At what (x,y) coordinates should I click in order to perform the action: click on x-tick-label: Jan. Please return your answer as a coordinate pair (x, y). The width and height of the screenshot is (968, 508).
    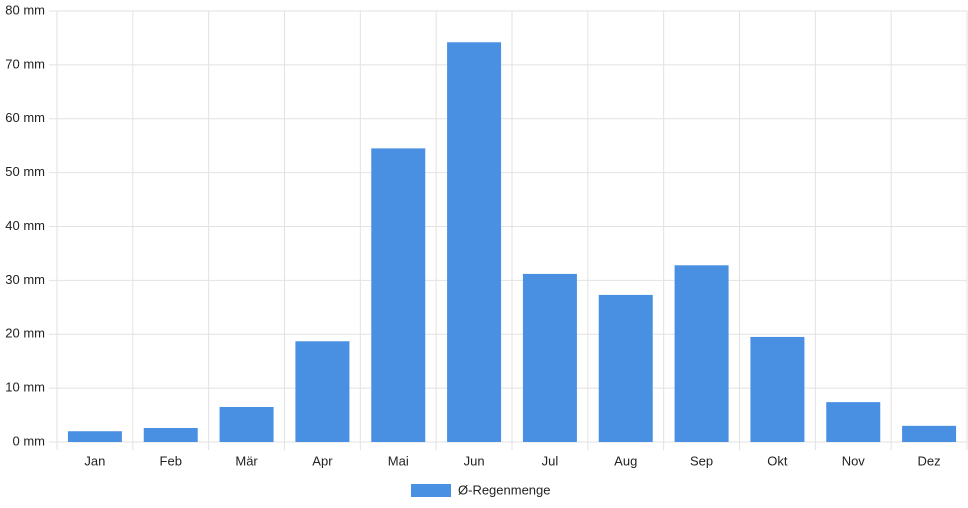
    Looking at the image, I should click on (94, 460).